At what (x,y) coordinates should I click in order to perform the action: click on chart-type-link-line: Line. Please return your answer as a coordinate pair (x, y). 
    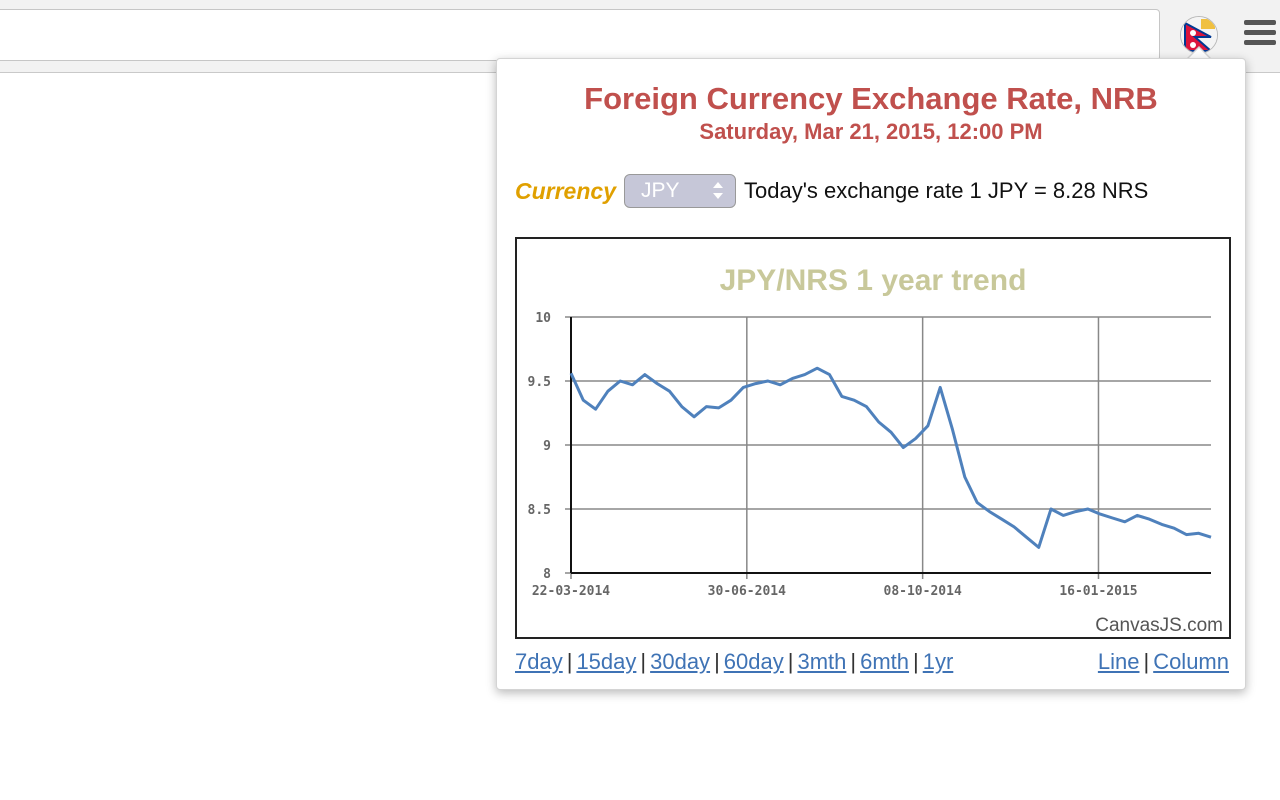
    Looking at the image, I should click on (1118, 661).